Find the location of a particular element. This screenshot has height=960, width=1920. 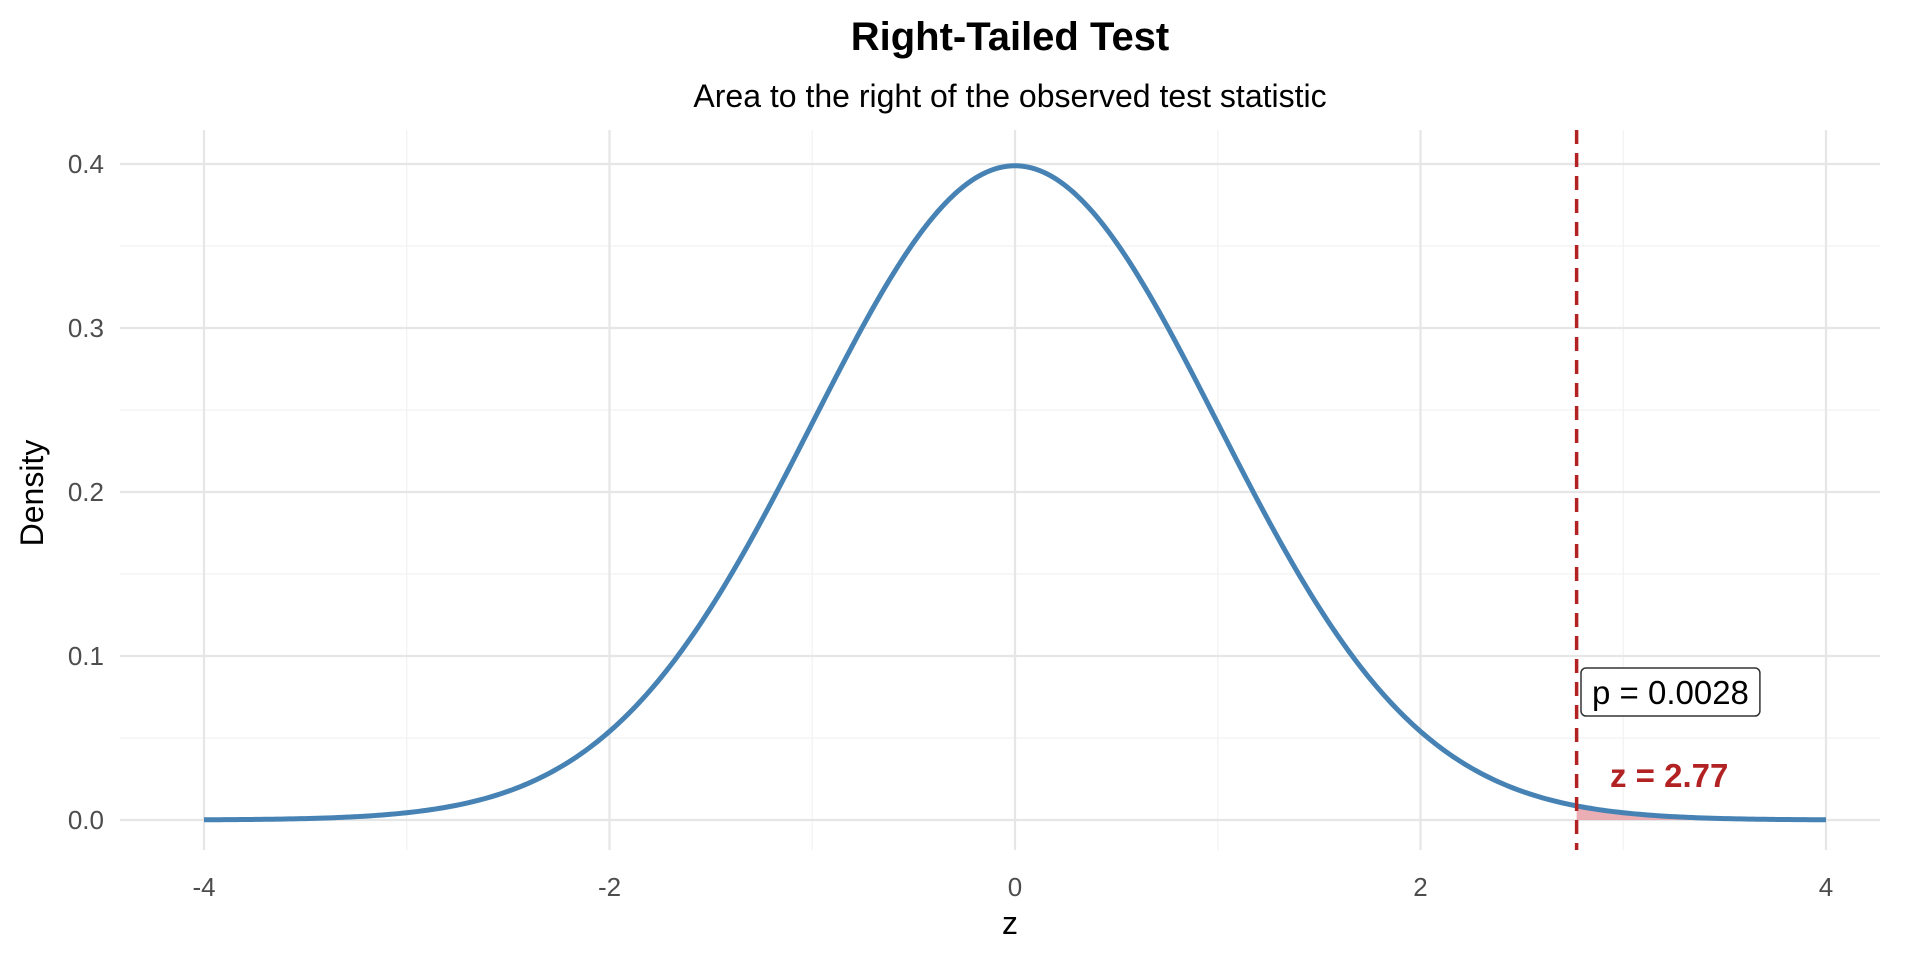

y-axis-ticks: 0.0 0.1 0.2 0.3 0.4 is located at coordinates (86, 492).